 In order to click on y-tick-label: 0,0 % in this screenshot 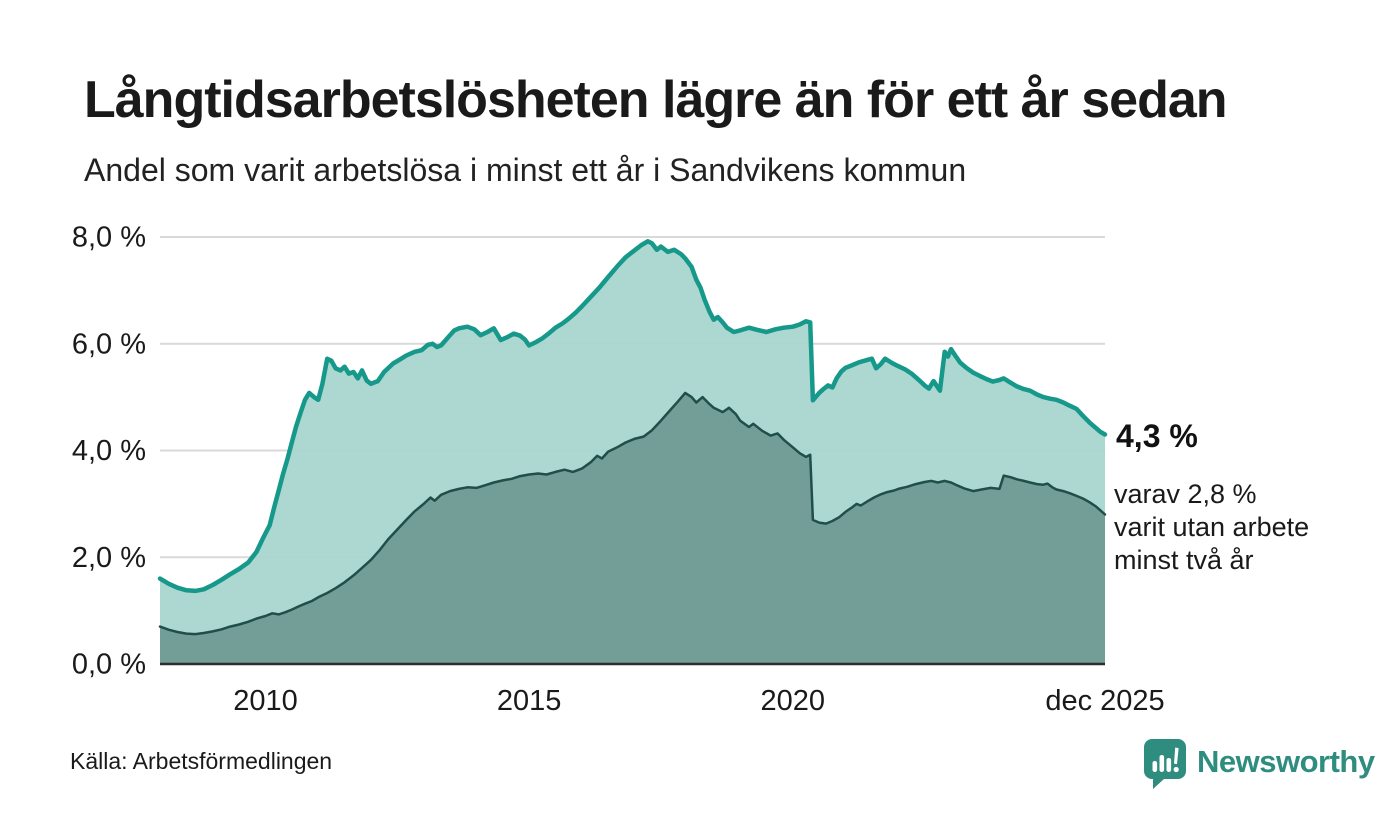, I will do `click(109, 665)`.